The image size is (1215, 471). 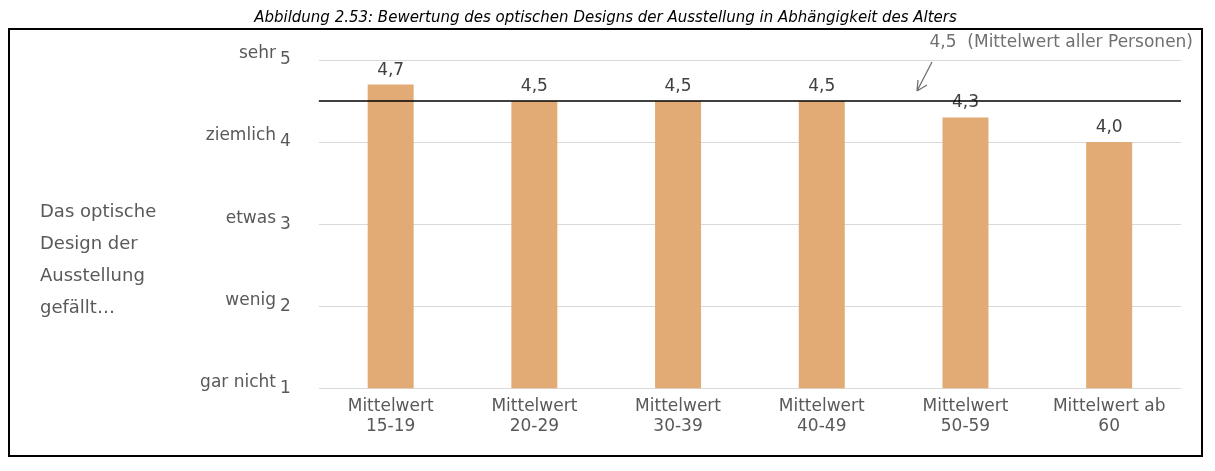 What do you see at coordinates (605, 18) in the screenshot?
I see `chart-title: Abbildung 2.53: Bewertung des optischen Designs der Ausstellung in Abhängigkeit des Alters` at bounding box center [605, 18].